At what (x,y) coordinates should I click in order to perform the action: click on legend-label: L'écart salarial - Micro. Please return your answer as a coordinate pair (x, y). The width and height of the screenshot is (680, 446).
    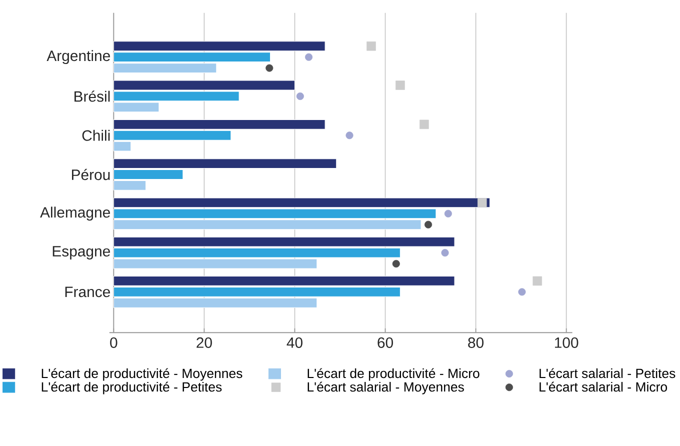
    Looking at the image, I should click on (604, 387).